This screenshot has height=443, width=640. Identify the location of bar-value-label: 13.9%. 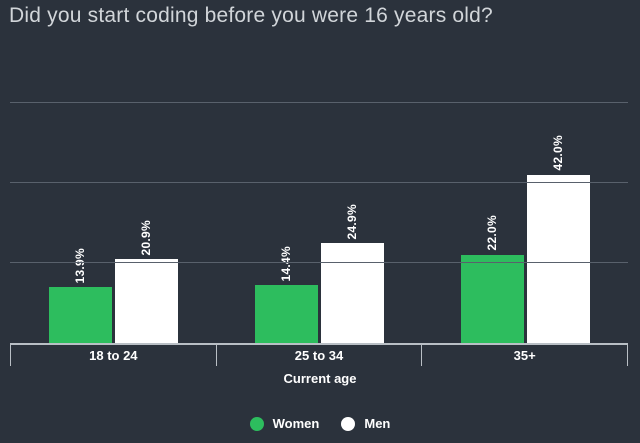
(80, 265).